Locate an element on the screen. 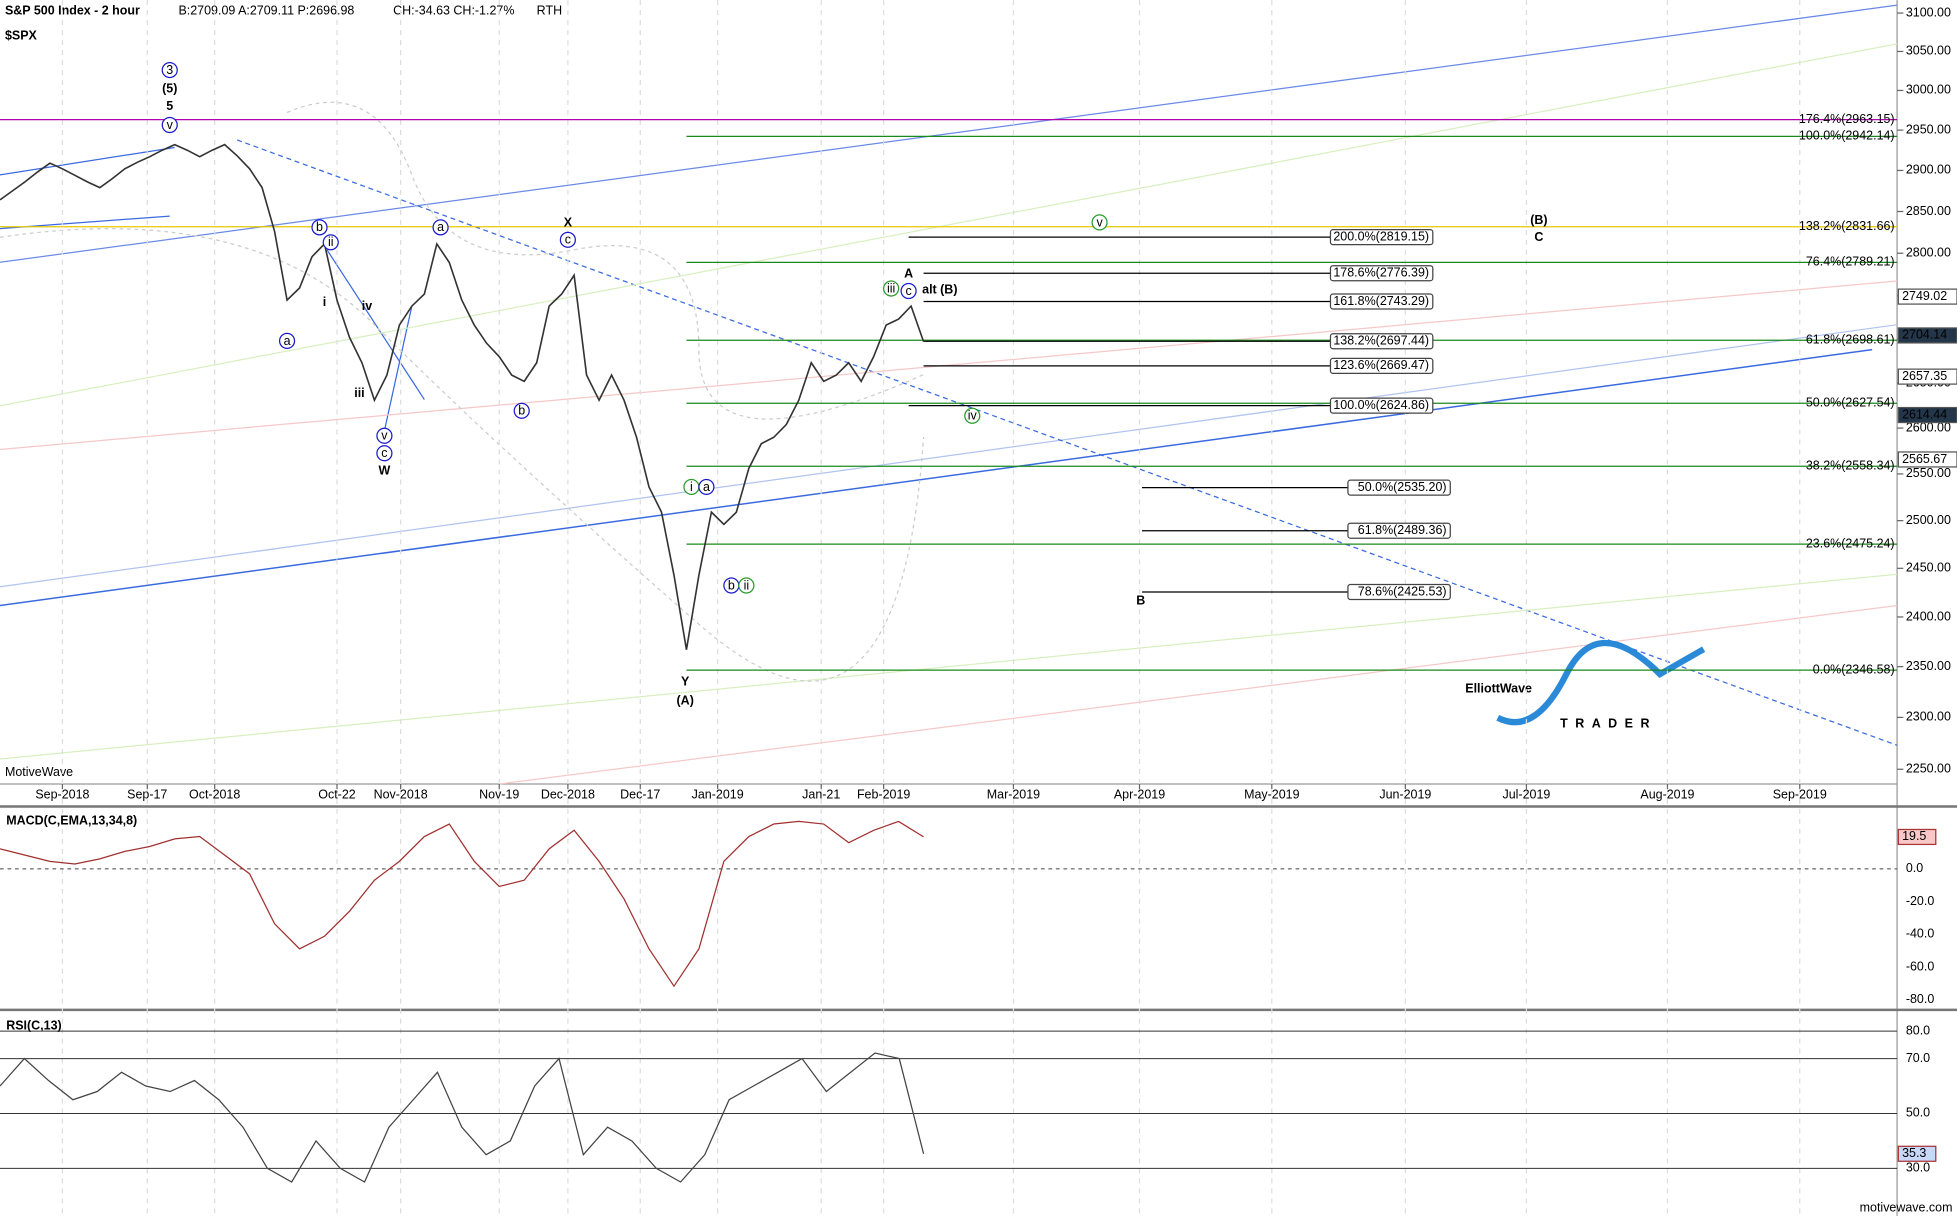 Image resolution: width=1957 pixels, height=1216 pixels. projection-label: 200.0%(2819.15) is located at coordinates (1381, 236).